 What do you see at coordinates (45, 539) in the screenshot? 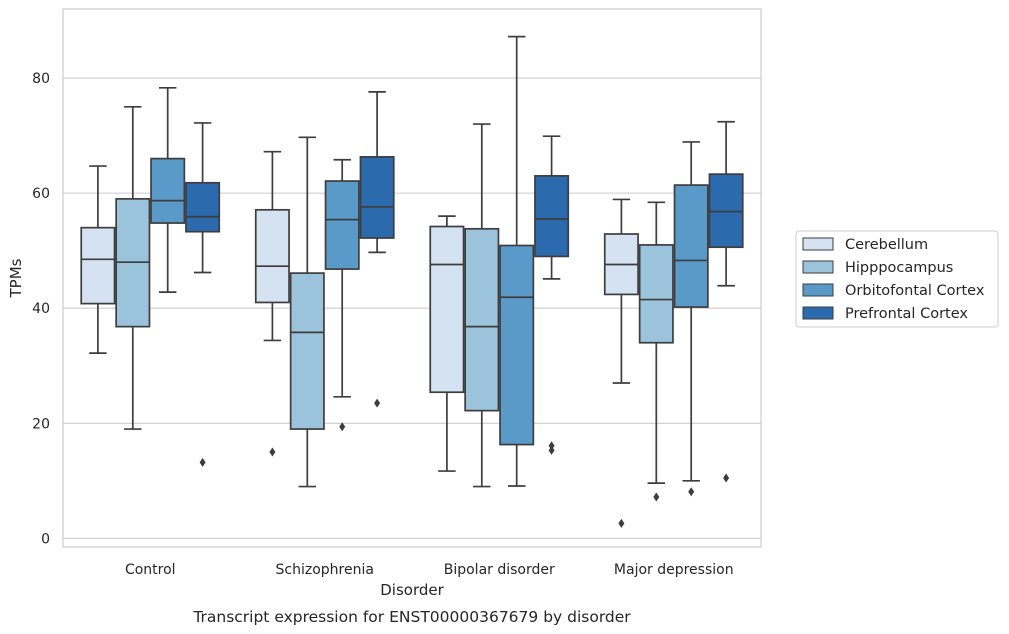
I see `y-tick-label: 0` at bounding box center [45, 539].